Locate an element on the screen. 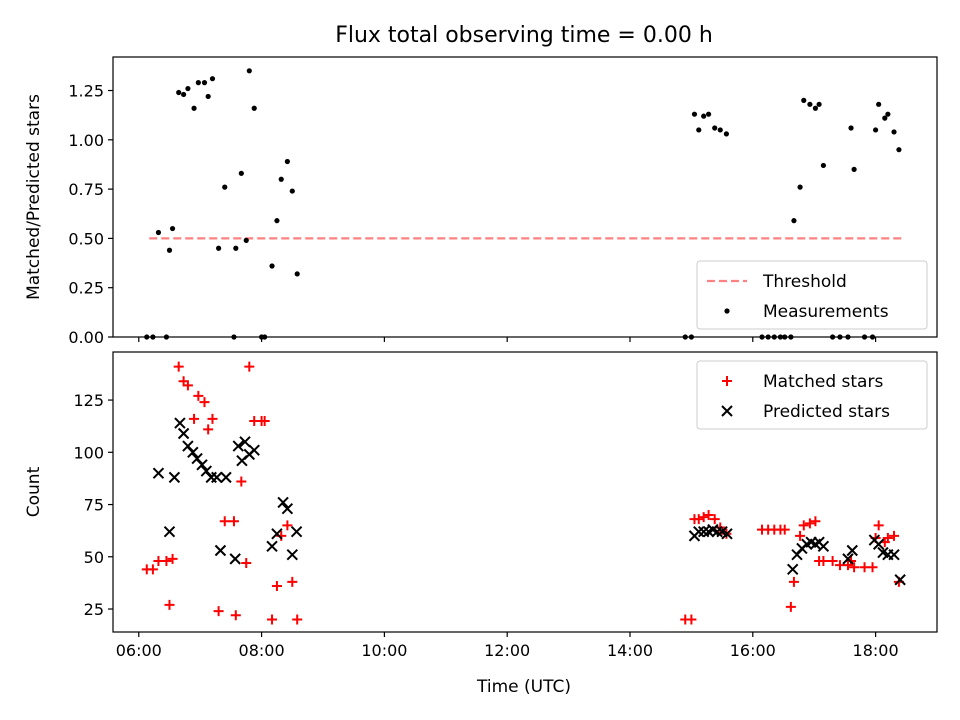 Image resolution: width=960 pixels, height=720 pixels. legend: Threshold Measurements is located at coordinates (812, 295).